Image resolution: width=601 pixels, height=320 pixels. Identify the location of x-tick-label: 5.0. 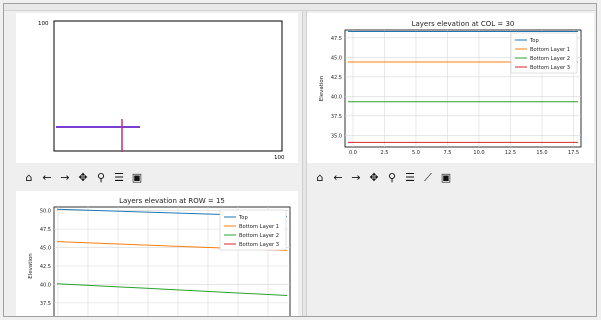
(416, 153).